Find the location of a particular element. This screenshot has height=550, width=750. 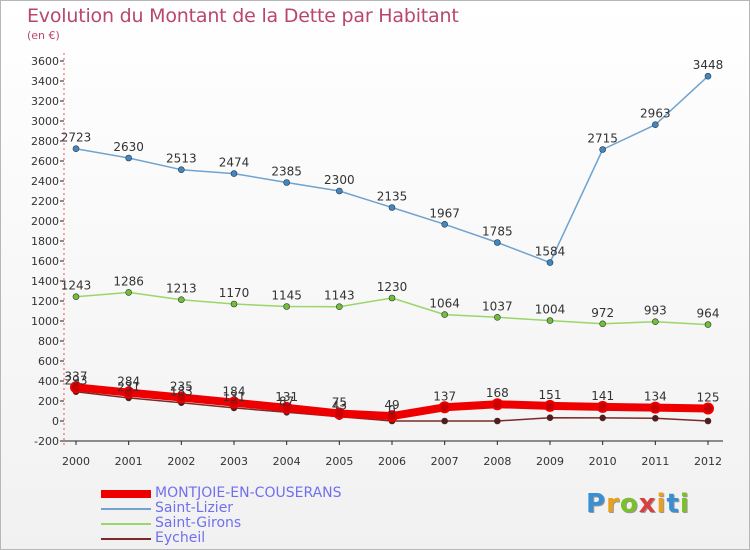

data-label-saint-girons: 1286 is located at coordinates (128, 281).